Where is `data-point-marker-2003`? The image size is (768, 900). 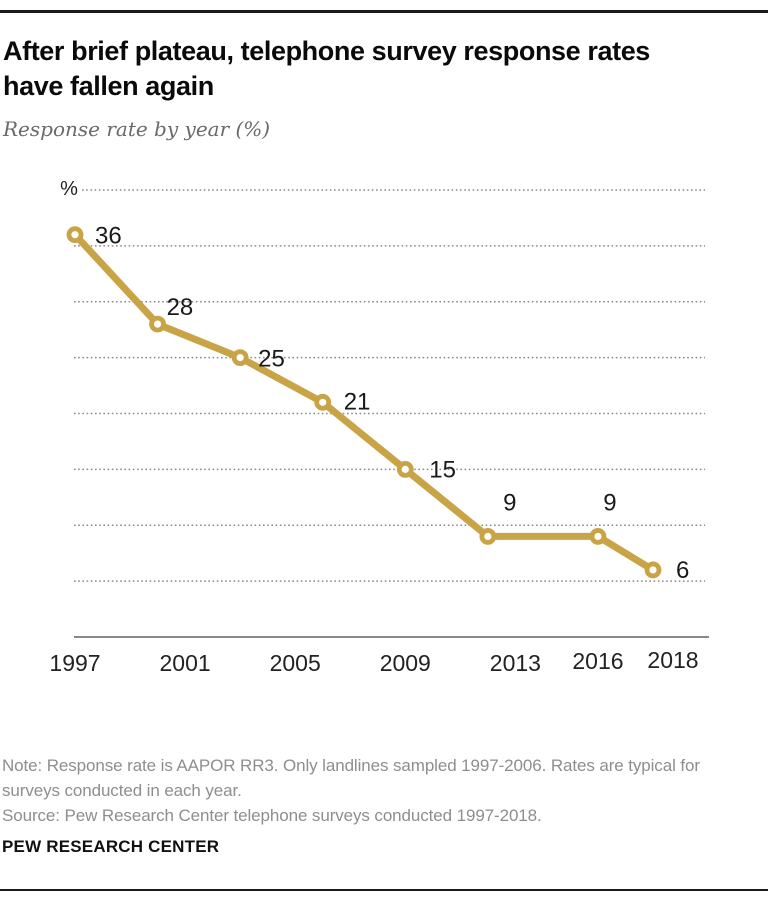
data-point-marker-2003 is located at coordinates (240, 358).